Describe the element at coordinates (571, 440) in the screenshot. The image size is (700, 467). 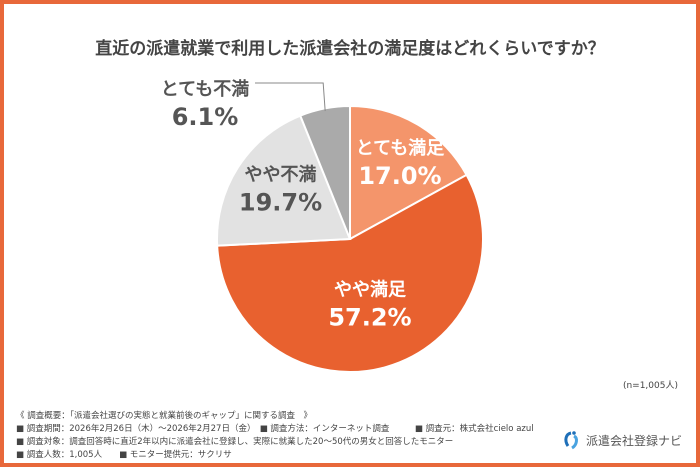
I see `logo-icon` at that location.